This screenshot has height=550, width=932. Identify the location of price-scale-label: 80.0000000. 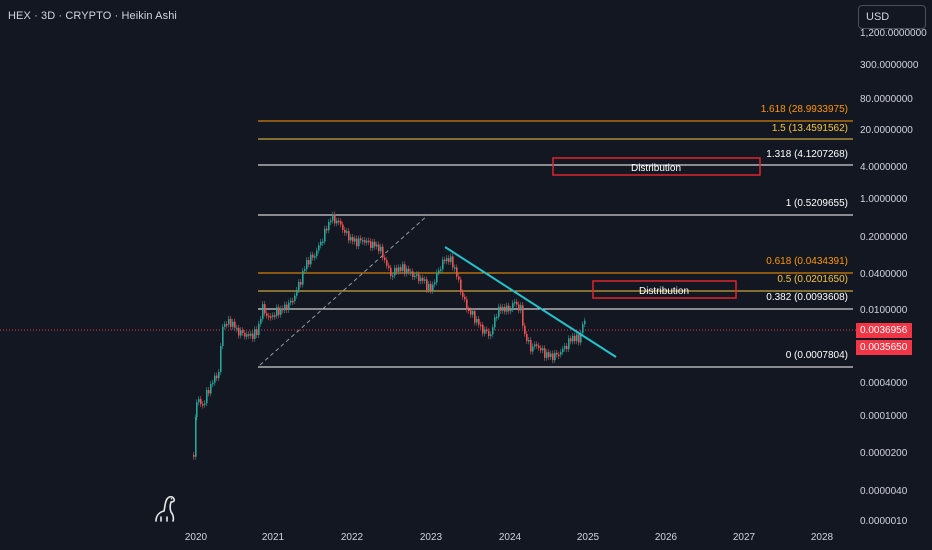
(886, 99).